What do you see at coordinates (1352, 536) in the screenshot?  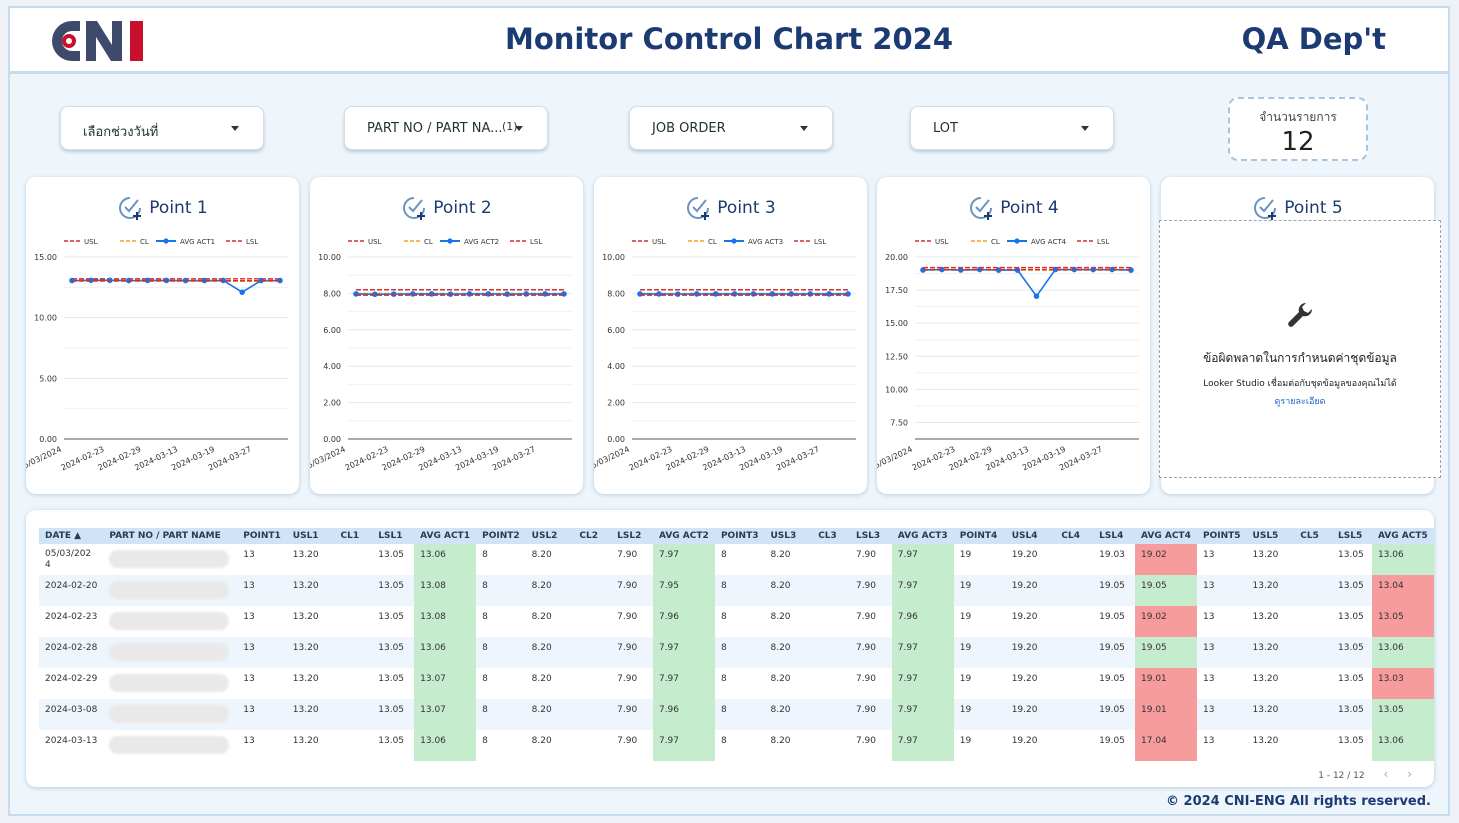 I see `column-header: LSL5` at bounding box center [1352, 536].